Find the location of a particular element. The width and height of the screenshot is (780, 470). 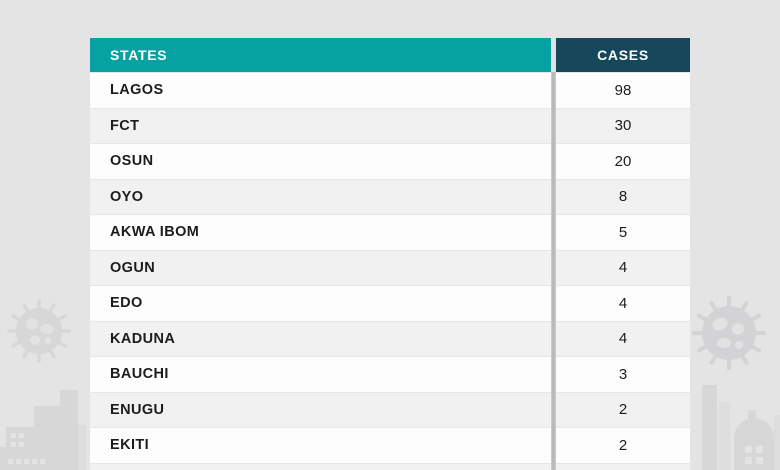

case-cell: 3 is located at coordinates (623, 374).